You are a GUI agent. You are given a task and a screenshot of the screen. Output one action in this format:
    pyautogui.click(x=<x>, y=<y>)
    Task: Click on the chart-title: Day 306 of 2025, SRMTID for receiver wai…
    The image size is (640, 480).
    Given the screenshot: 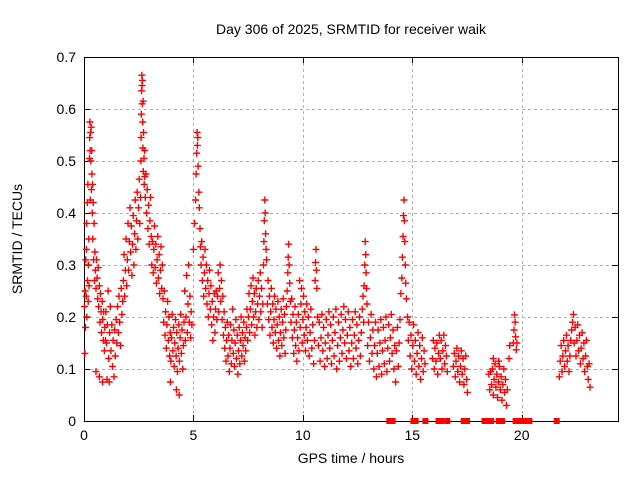 What is the action you would take?
    pyautogui.click(x=351, y=29)
    